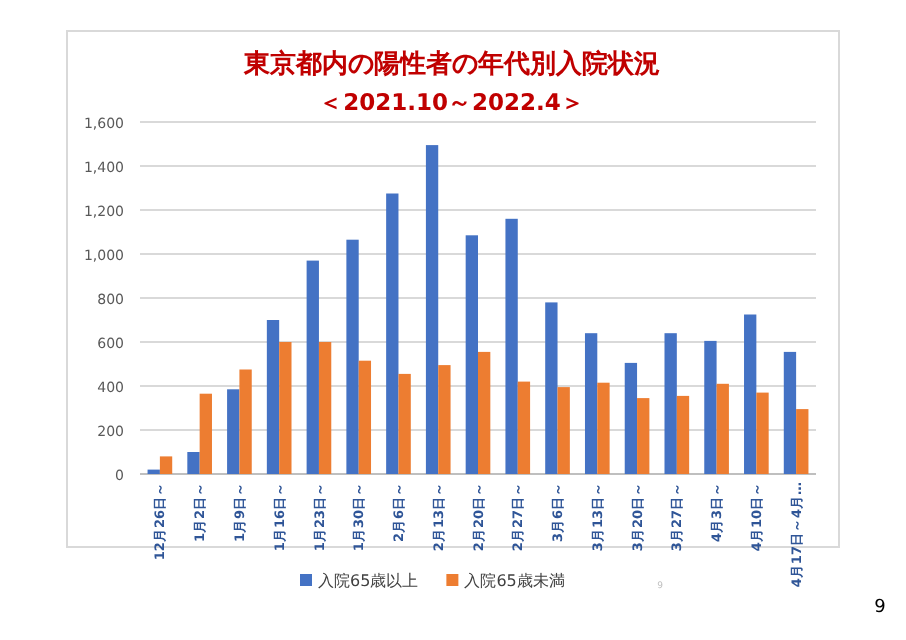 The width and height of the screenshot is (906, 640). I want to click on chart-subtitle: ＜2021.10～2022.4＞, so click(452, 102).